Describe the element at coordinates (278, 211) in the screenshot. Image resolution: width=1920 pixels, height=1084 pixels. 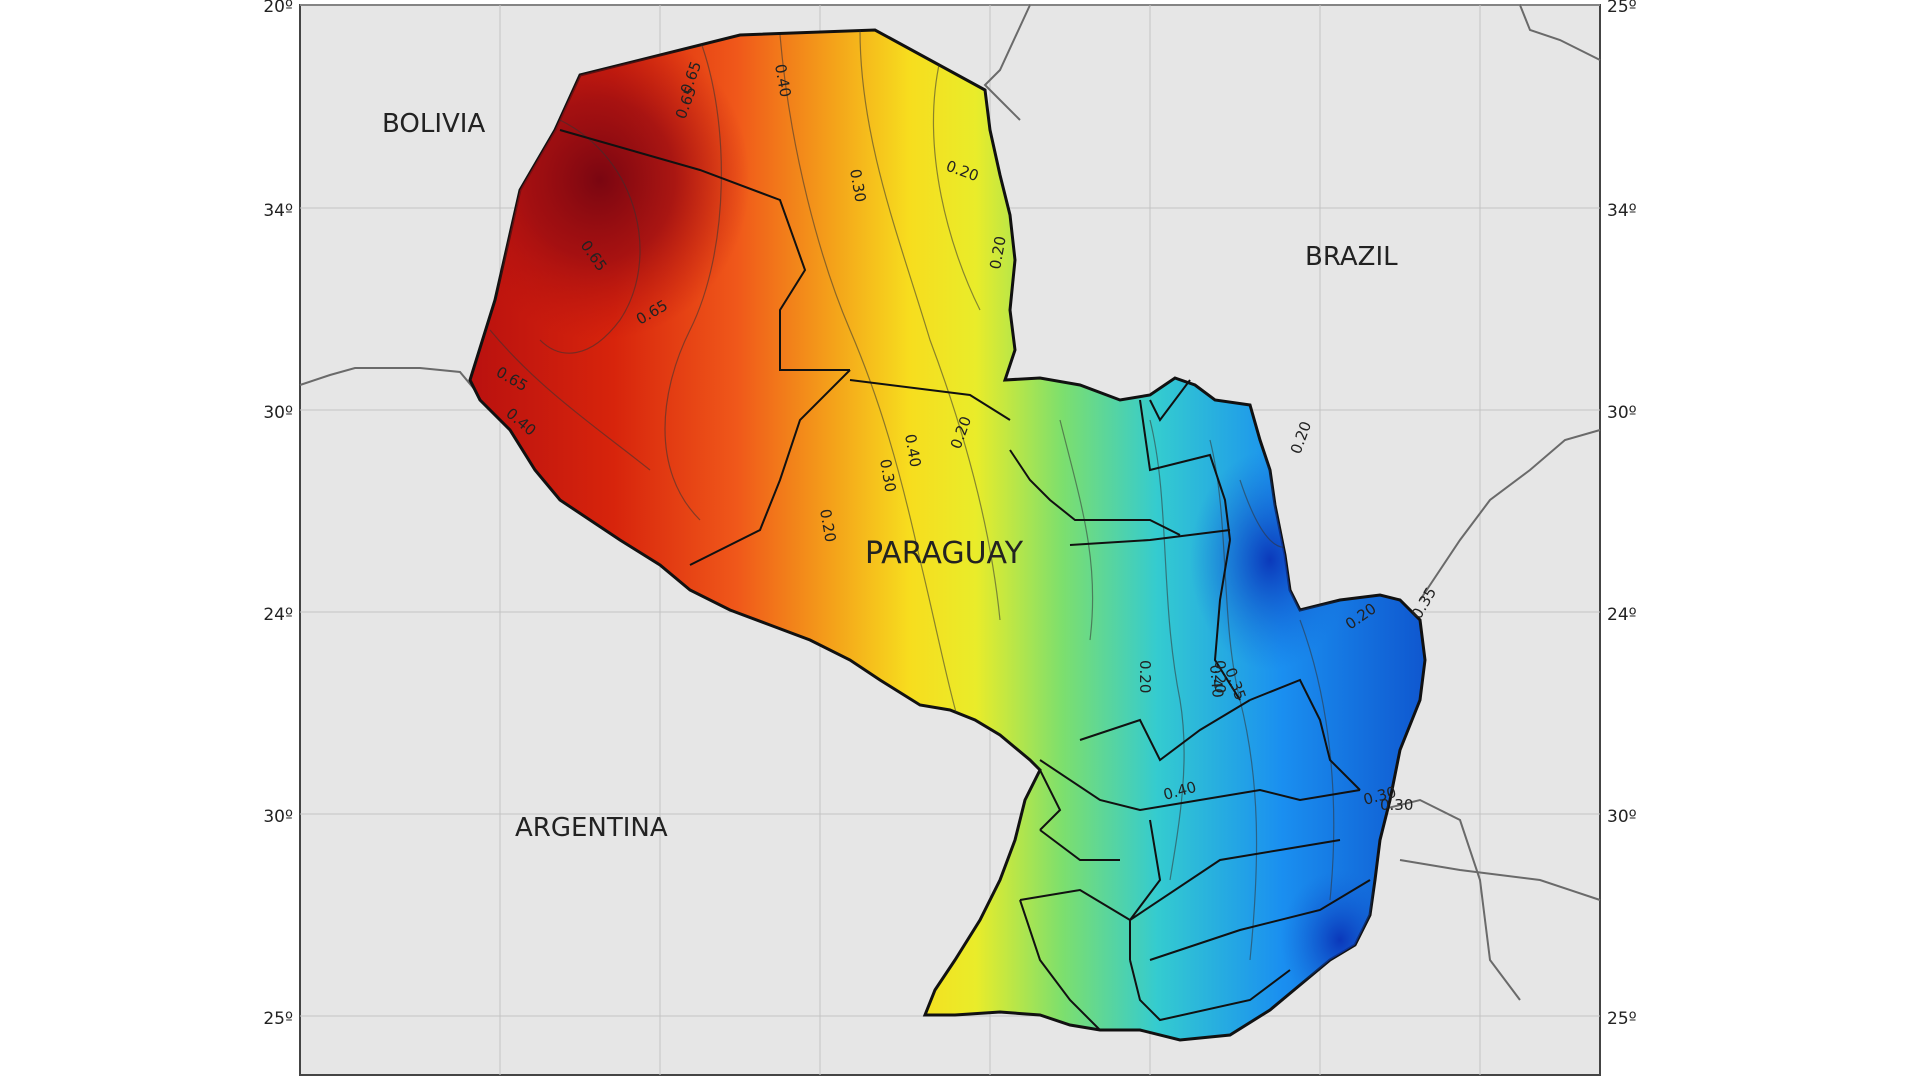
I see `axis-left-label-2: 34º` at that location.